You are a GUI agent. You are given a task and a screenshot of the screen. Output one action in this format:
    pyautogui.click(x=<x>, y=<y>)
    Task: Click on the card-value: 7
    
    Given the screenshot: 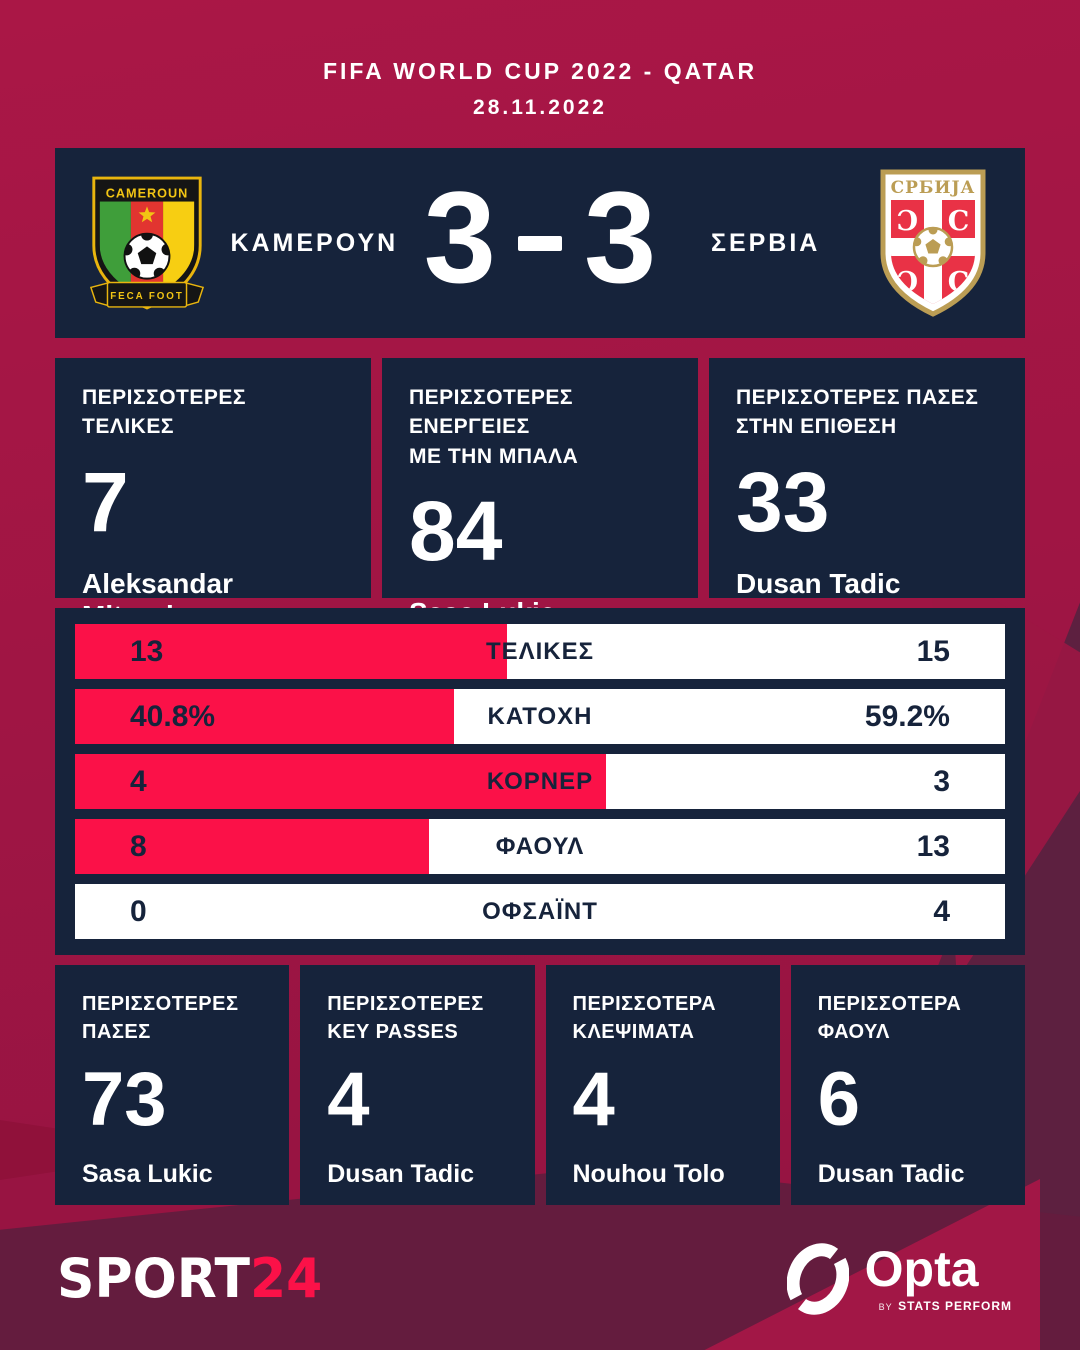 What is the action you would take?
    pyautogui.click(x=105, y=501)
    